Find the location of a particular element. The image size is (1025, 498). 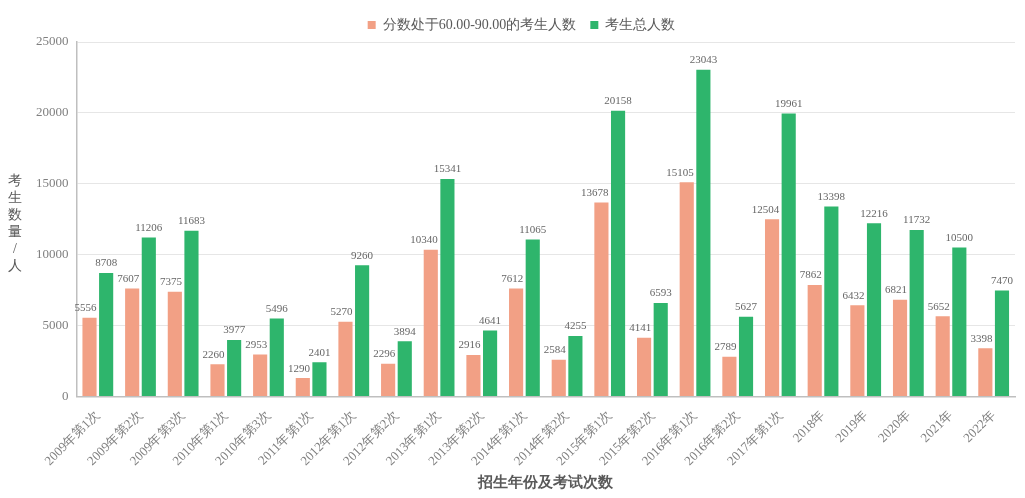

data-label: 11065 is located at coordinates (533, 228).